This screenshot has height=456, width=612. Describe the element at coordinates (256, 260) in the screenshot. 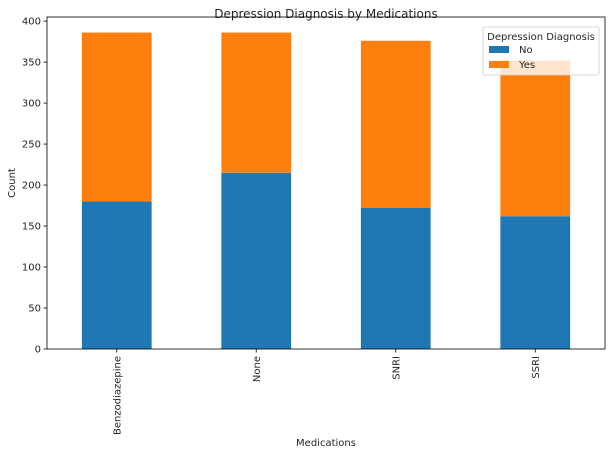

I see `bar-none-no` at that location.